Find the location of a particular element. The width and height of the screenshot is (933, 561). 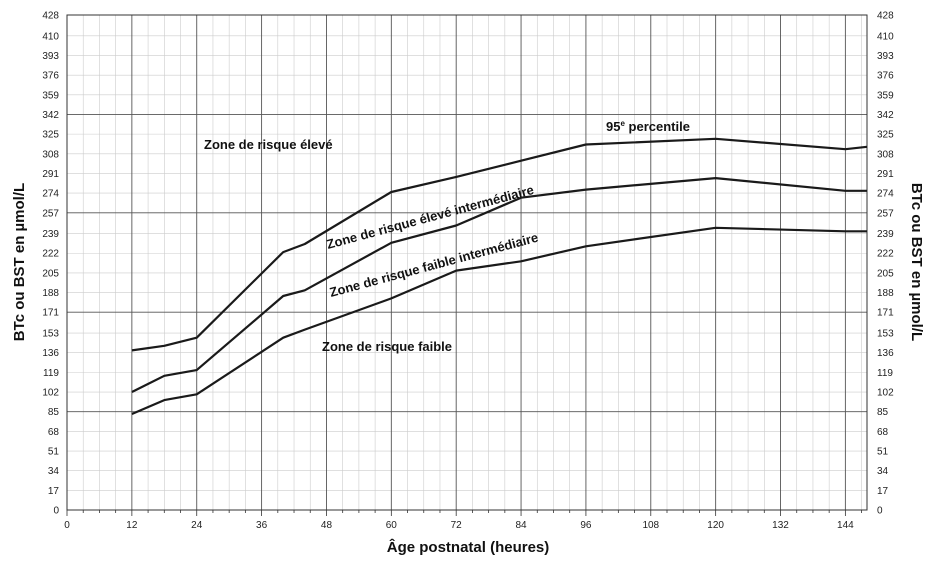

y-tick-label-left: 171 is located at coordinates (50, 313).